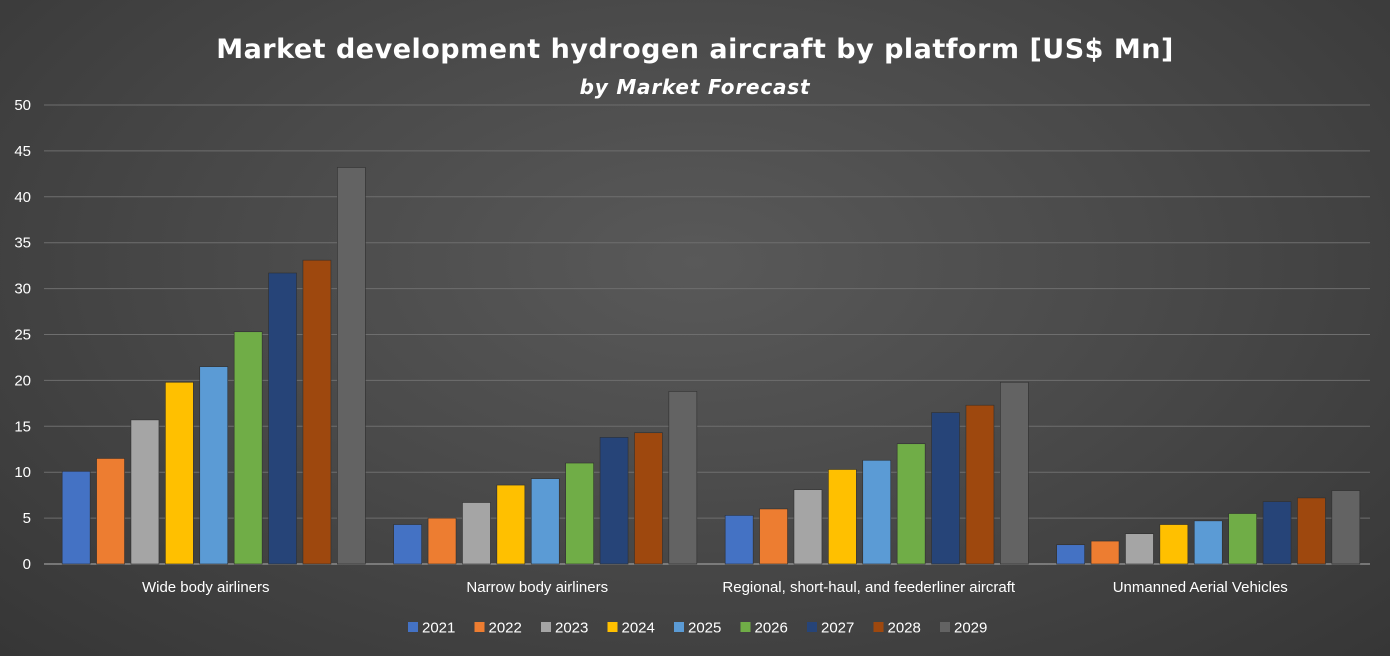 The width and height of the screenshot is (1390, 656). I want to click on legend-label: 2027, so click(837, 628).